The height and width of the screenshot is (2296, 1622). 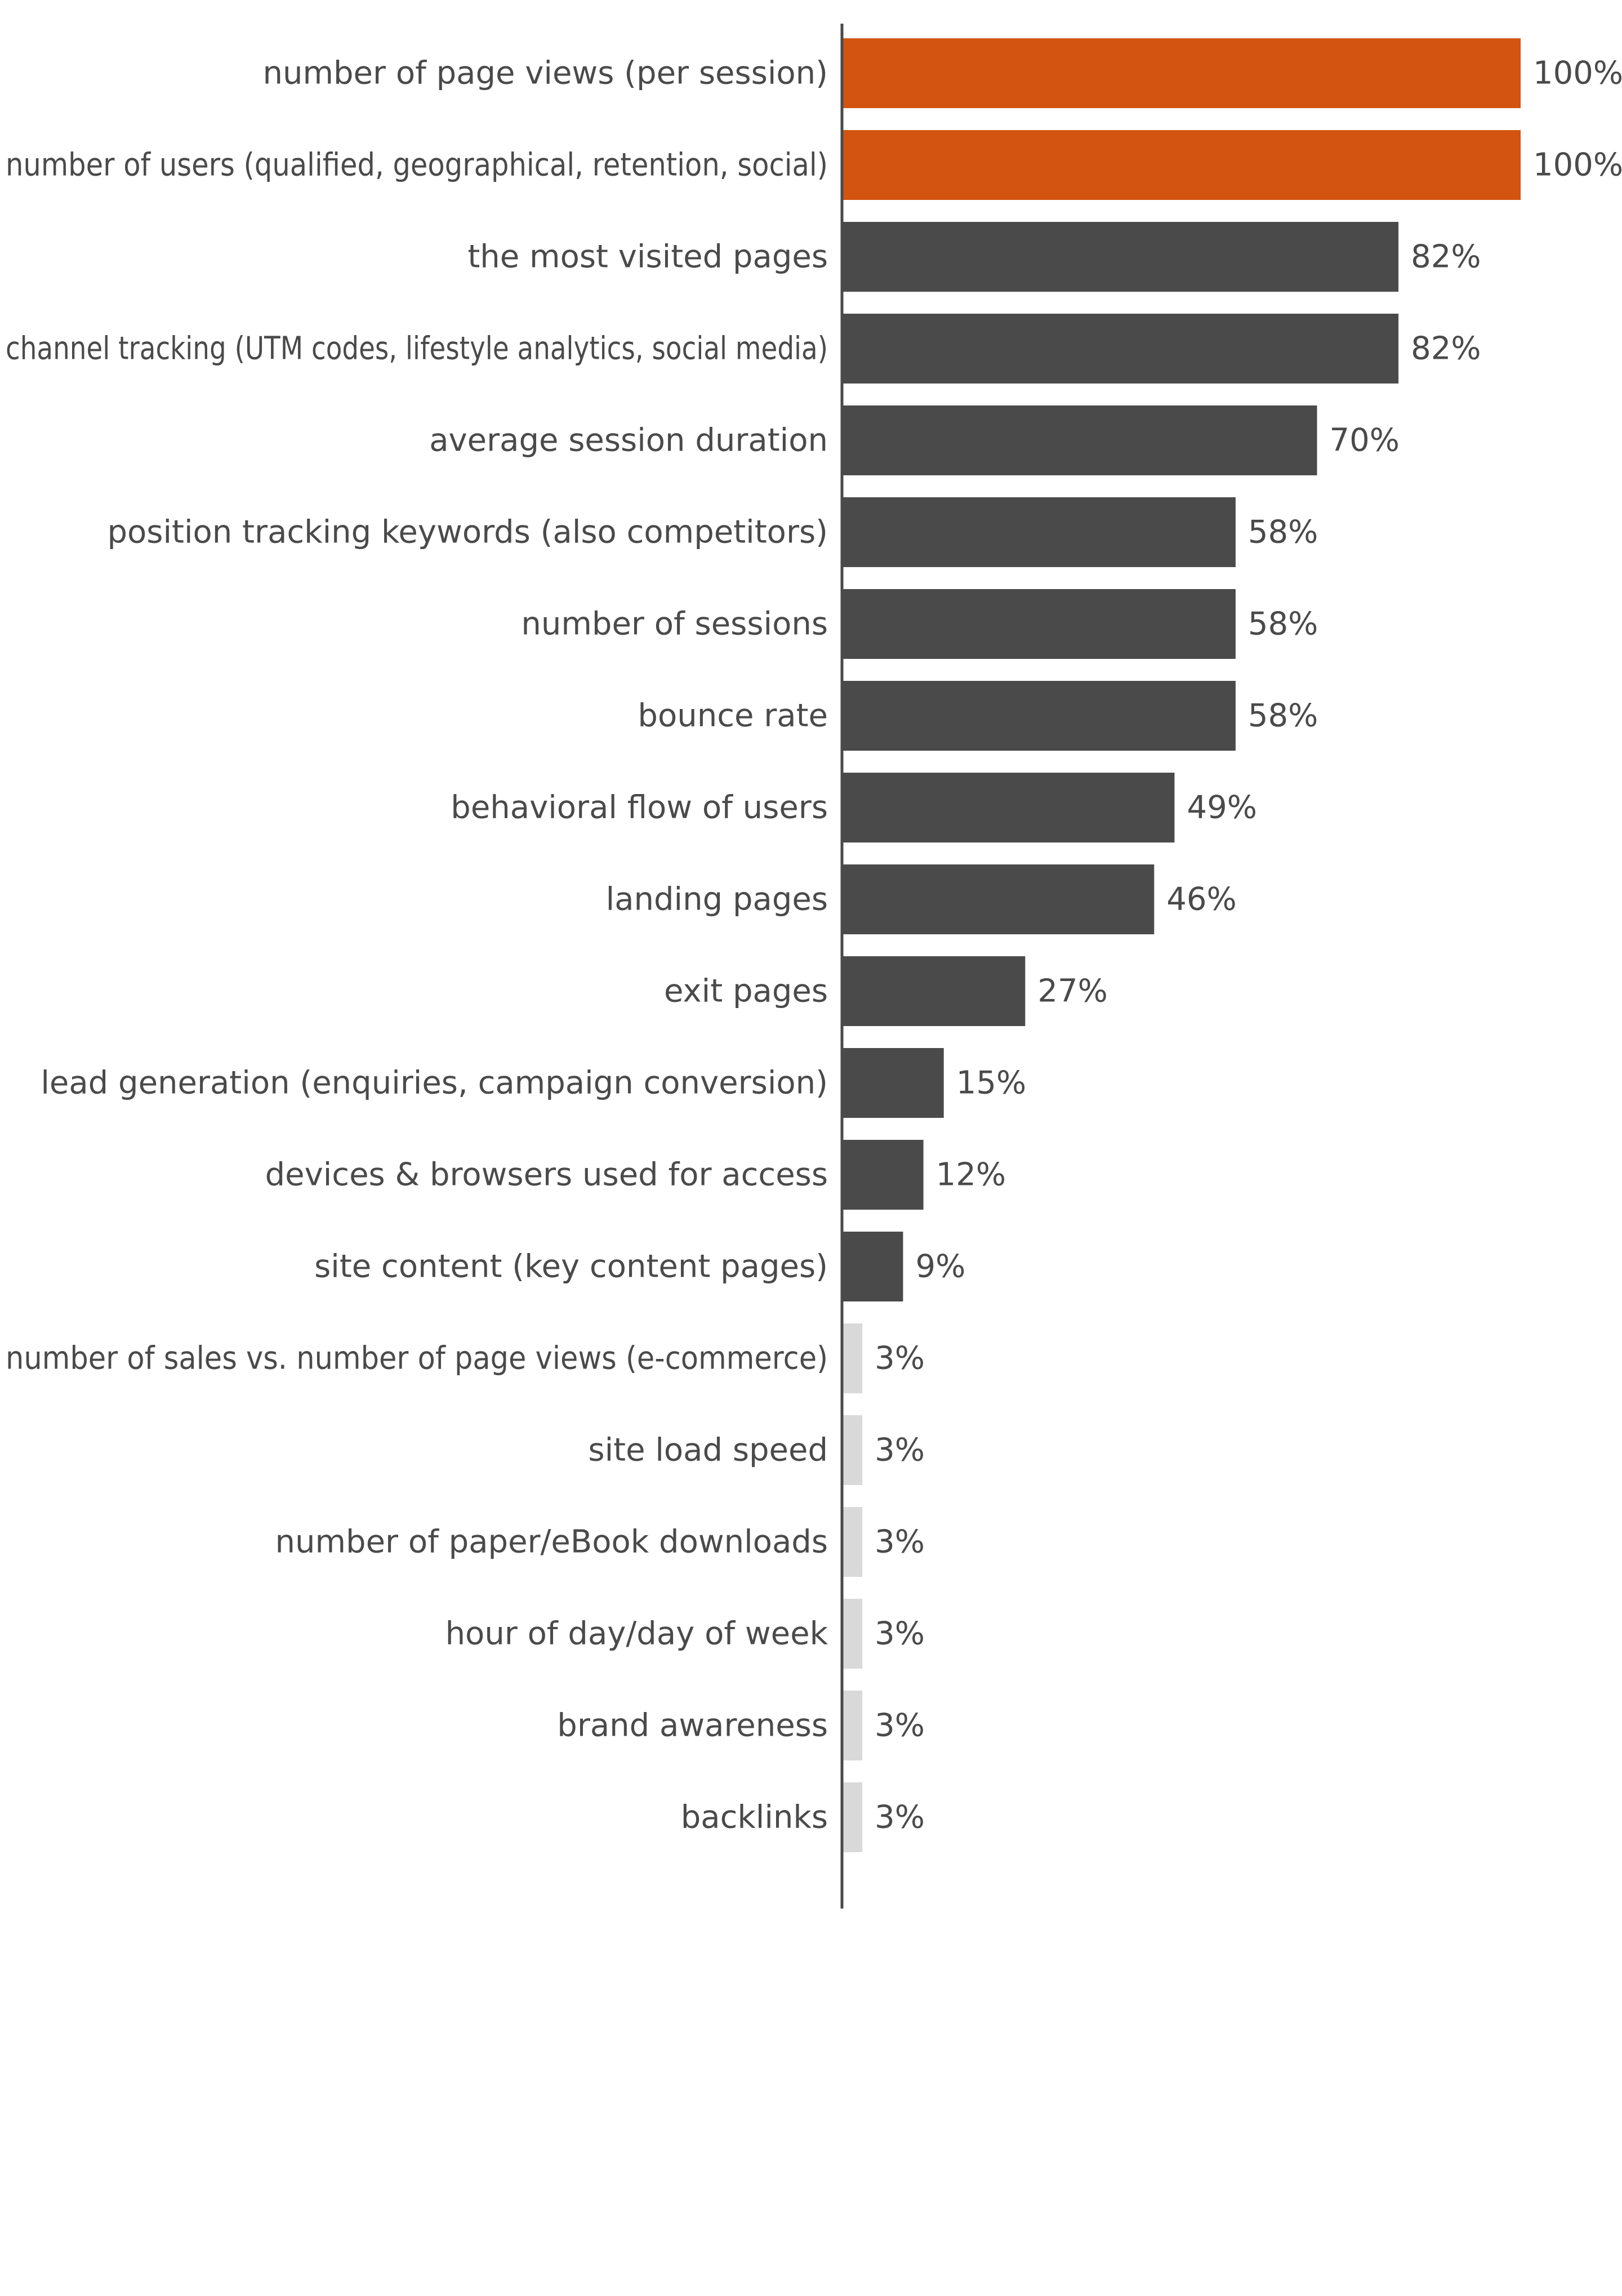 What do you see at coordinates (1577, 165) in the screenshot?
I see `value-label-2: 100%` at bounding box center [1577, 165].